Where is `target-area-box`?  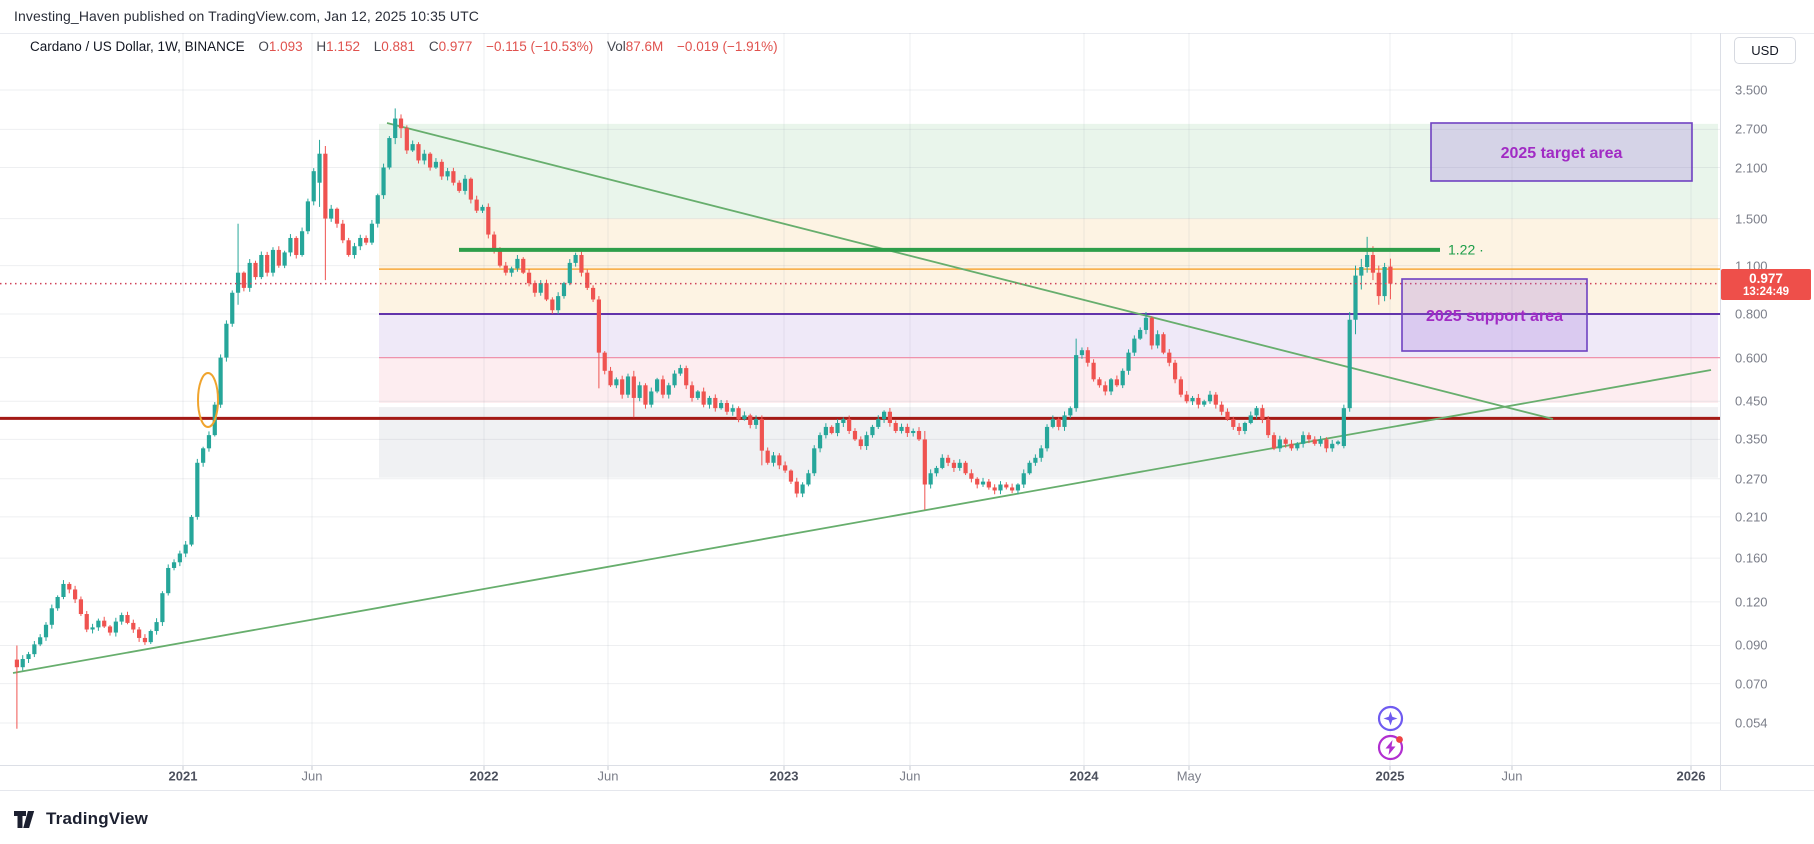
target-area-box is located at coordinates (1561, 152).